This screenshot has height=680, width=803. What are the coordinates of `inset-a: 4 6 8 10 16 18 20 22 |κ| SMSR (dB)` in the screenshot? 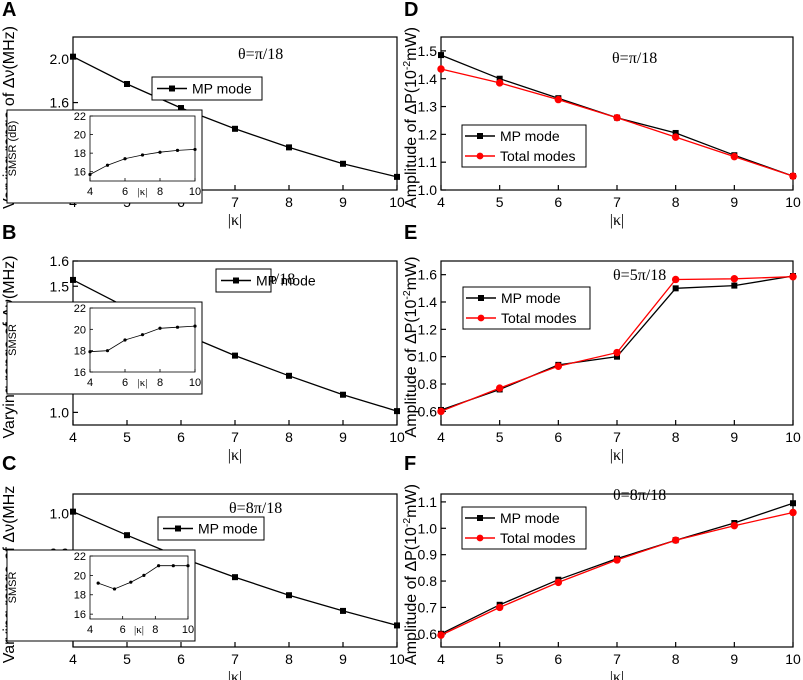 It's located at (104, 156).